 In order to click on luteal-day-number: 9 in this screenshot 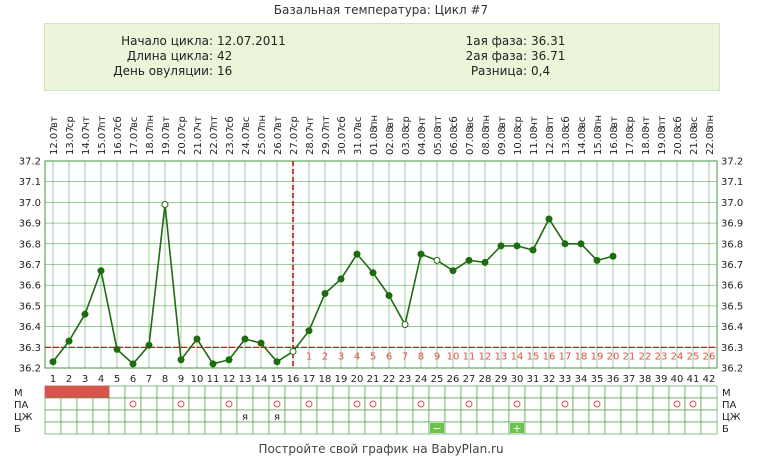, I will do `click(437, 356)`.